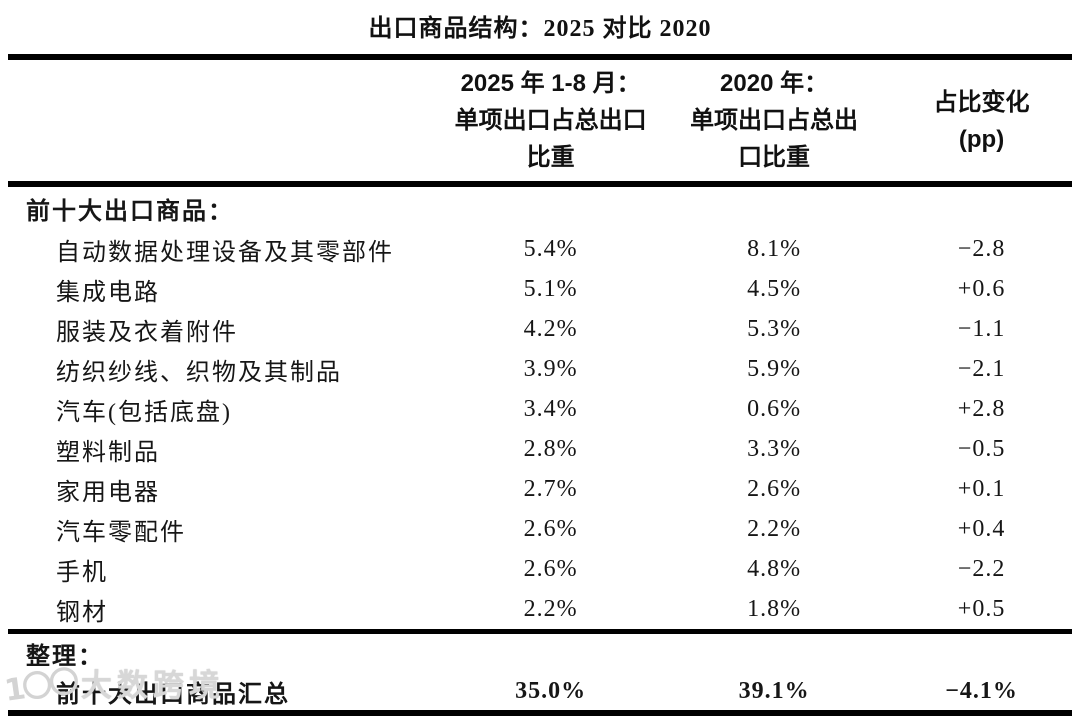 Image resolution: width=1080 pixels, height=716 pixels. What do you see at coordinates (82, 612) in the screenshot?
I see `commodity-name: 钢材` at bounding box center [82, 612].